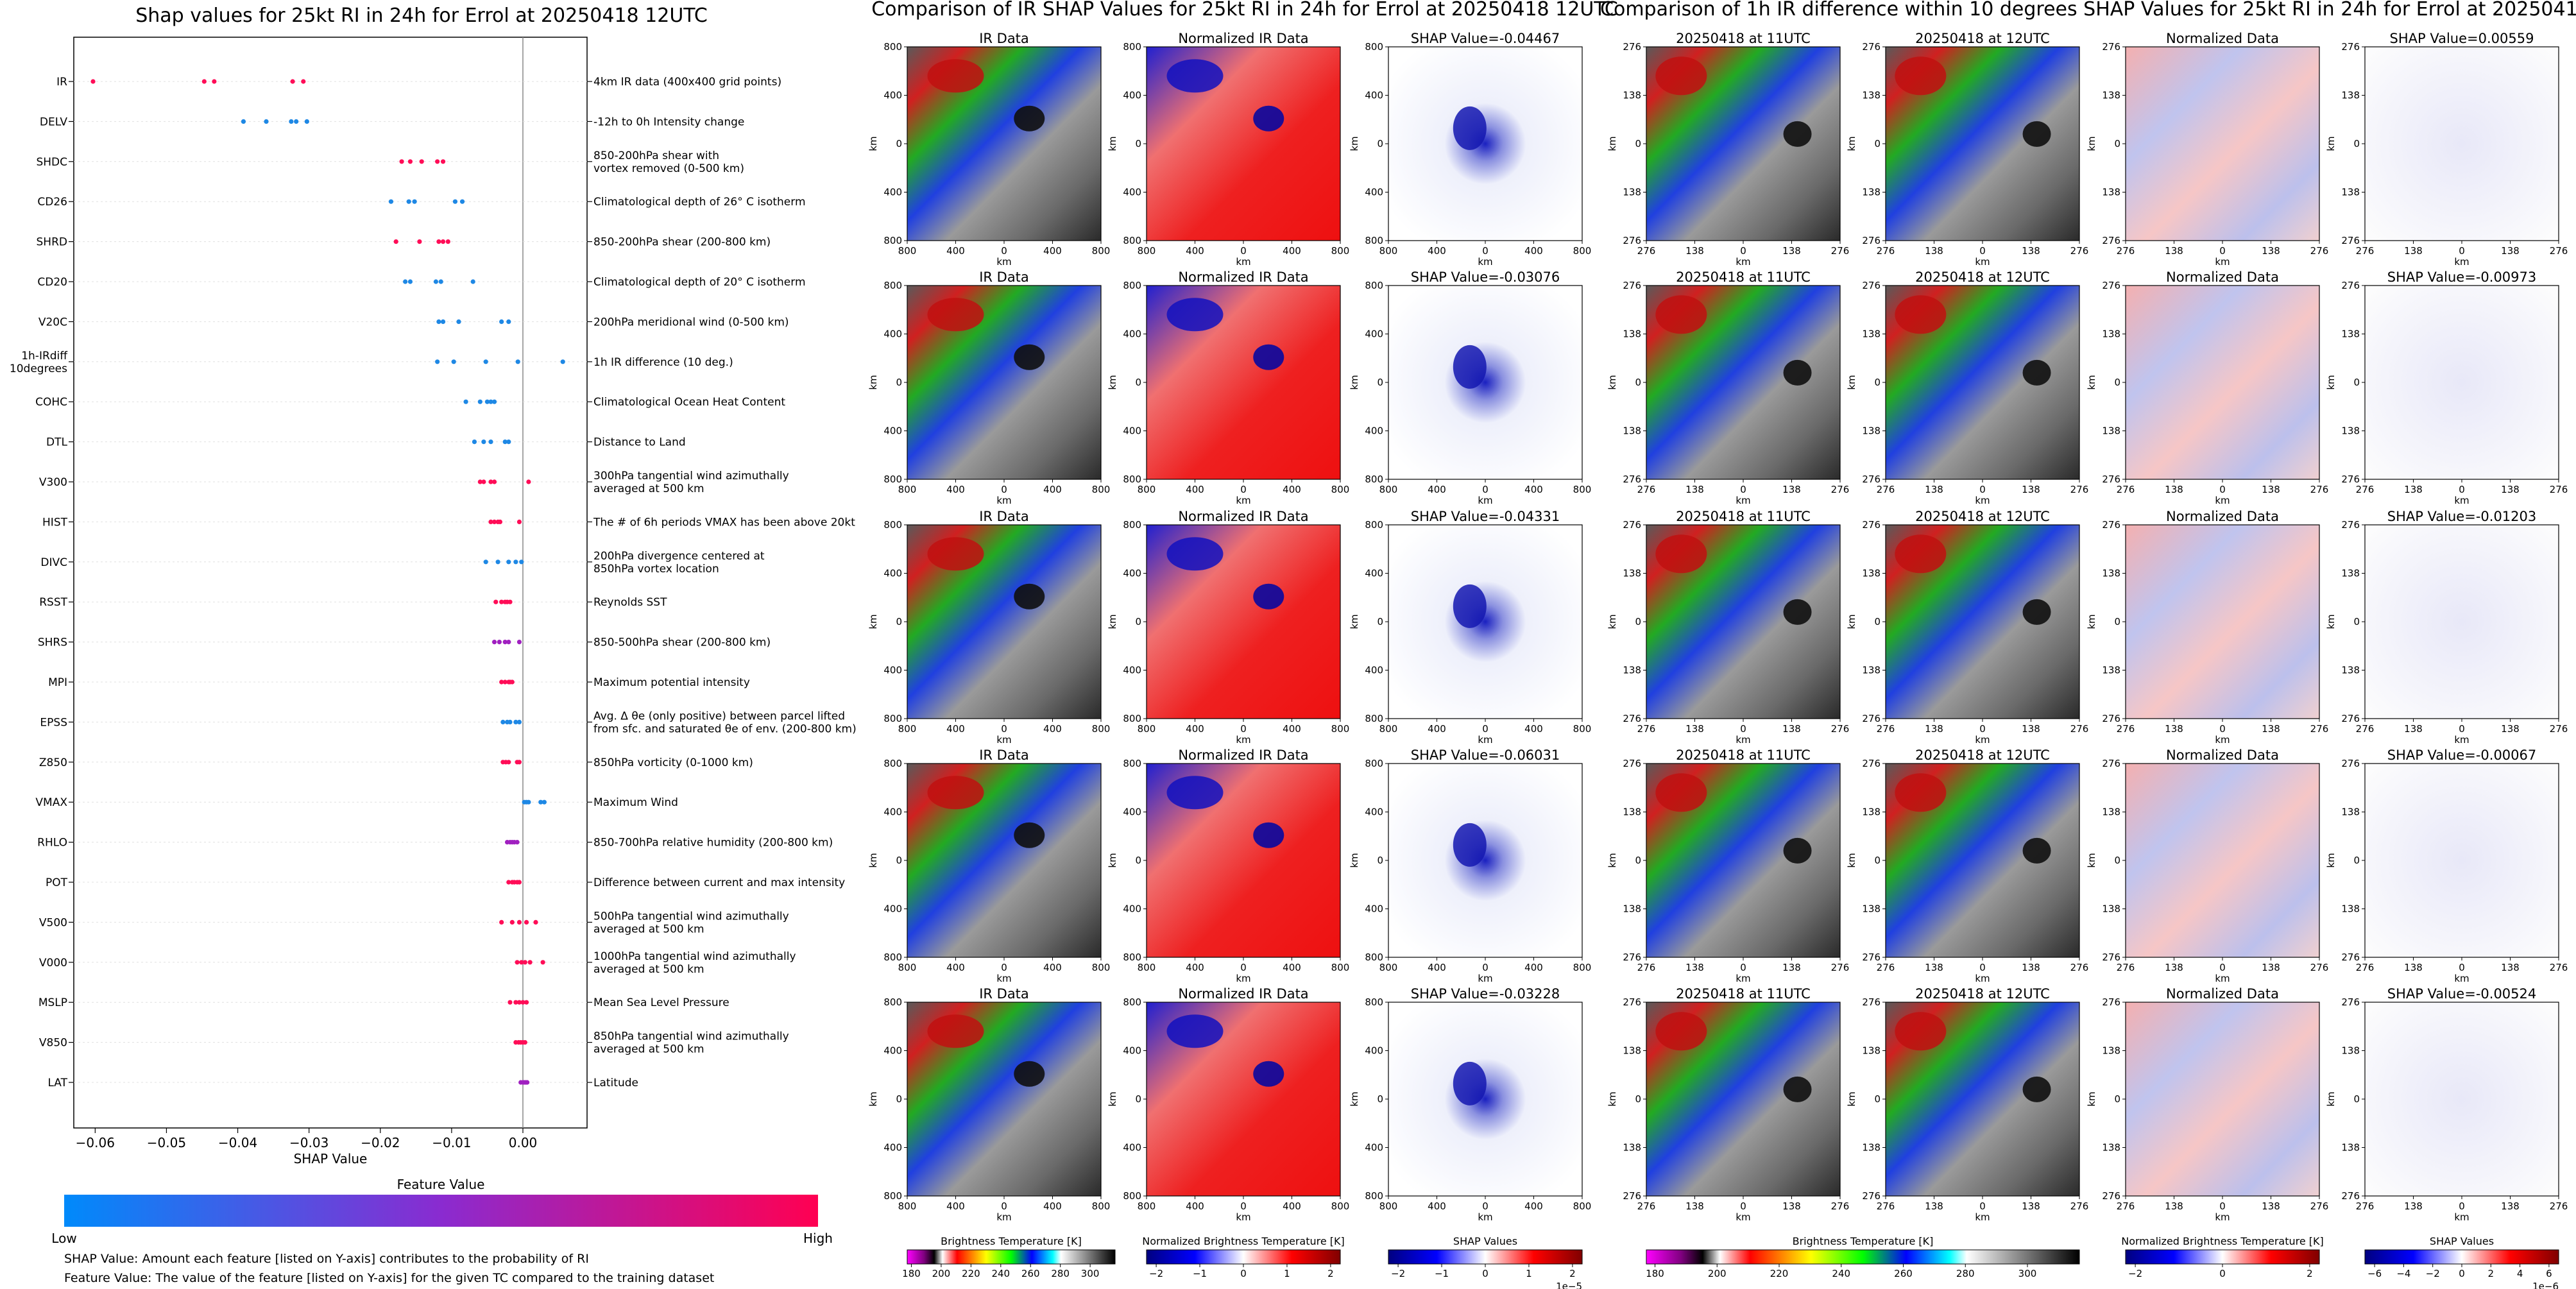  Describe the element at coordinates (53, 1043) in the screenshot. I see `feature-name: V850` at that location.